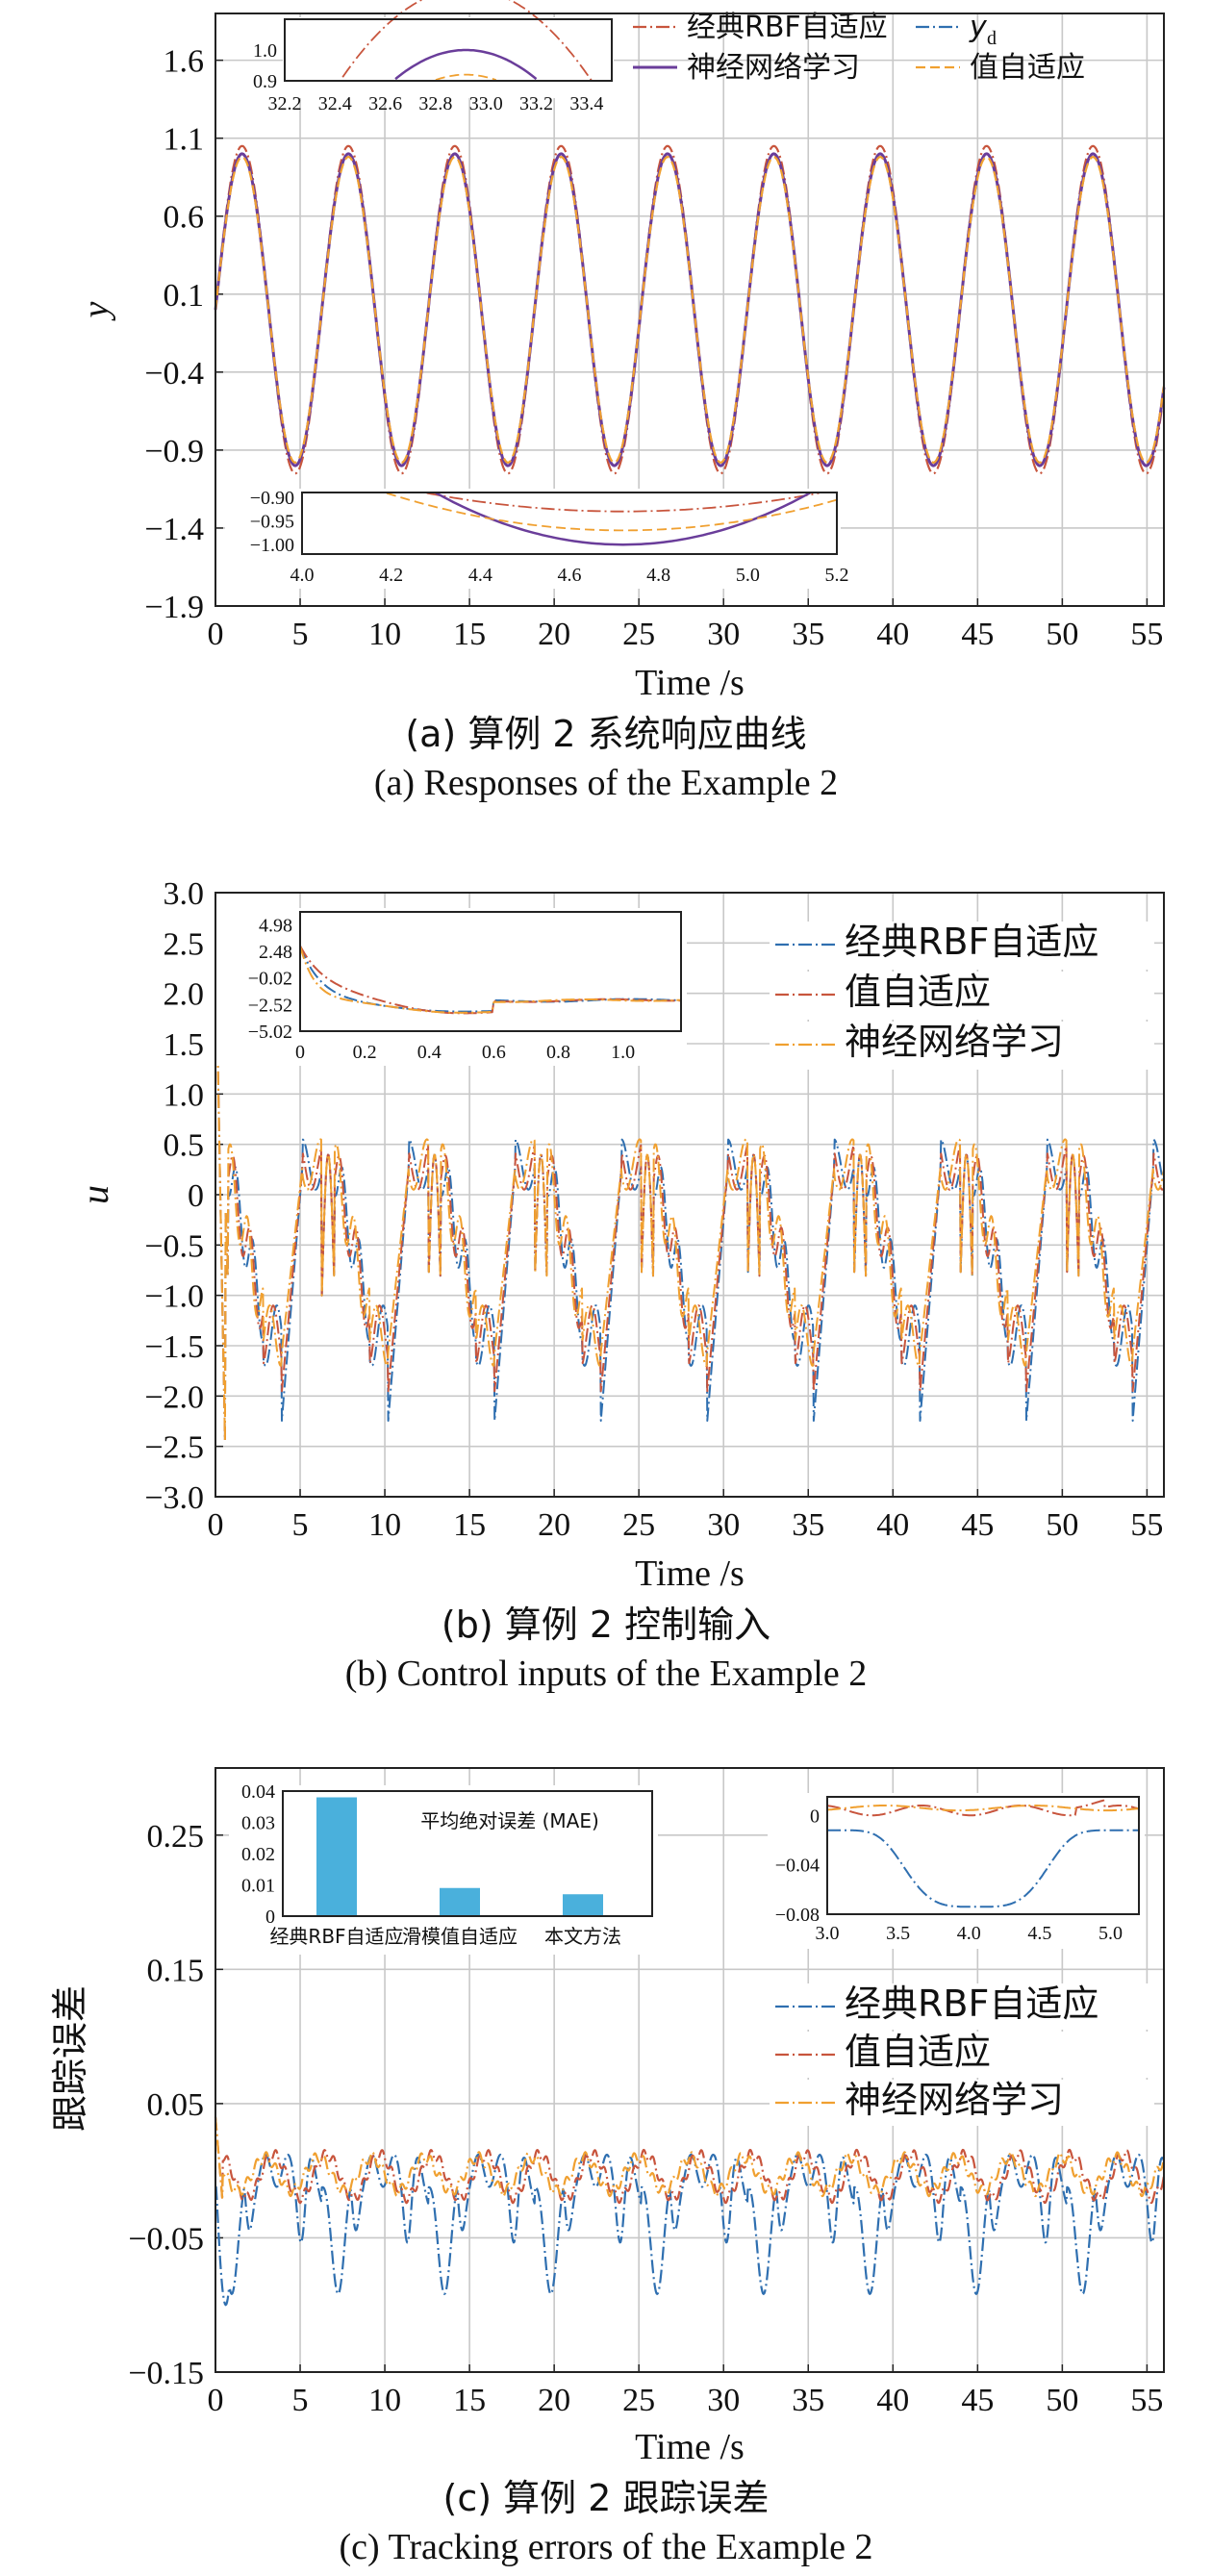 The height and width of the screenshot is (2576, 1212). What do you see at coordinates (606, 783) in the screenshot?
I see `caption-en: (a) Responses of the Example 2` at bounding box center [606, 783].